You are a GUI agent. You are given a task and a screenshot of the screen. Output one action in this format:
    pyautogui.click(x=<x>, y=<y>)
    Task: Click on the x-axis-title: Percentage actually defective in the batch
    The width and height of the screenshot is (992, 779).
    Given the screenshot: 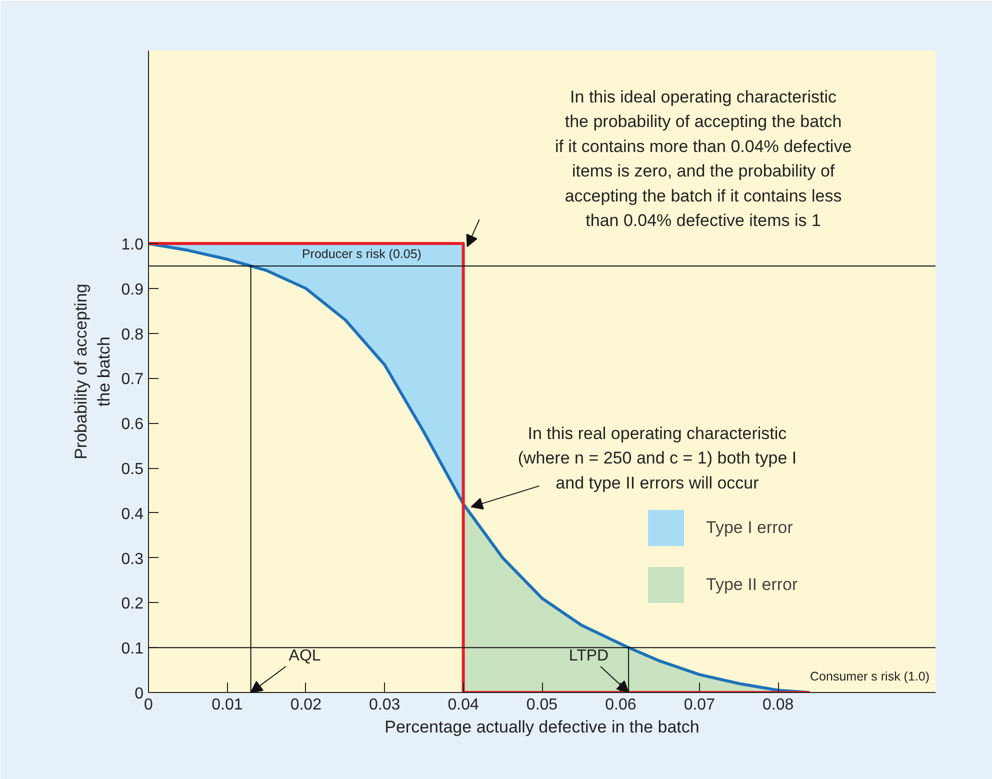 What is the action you would take?
    pyautogui.click(x=542, y=727)
    